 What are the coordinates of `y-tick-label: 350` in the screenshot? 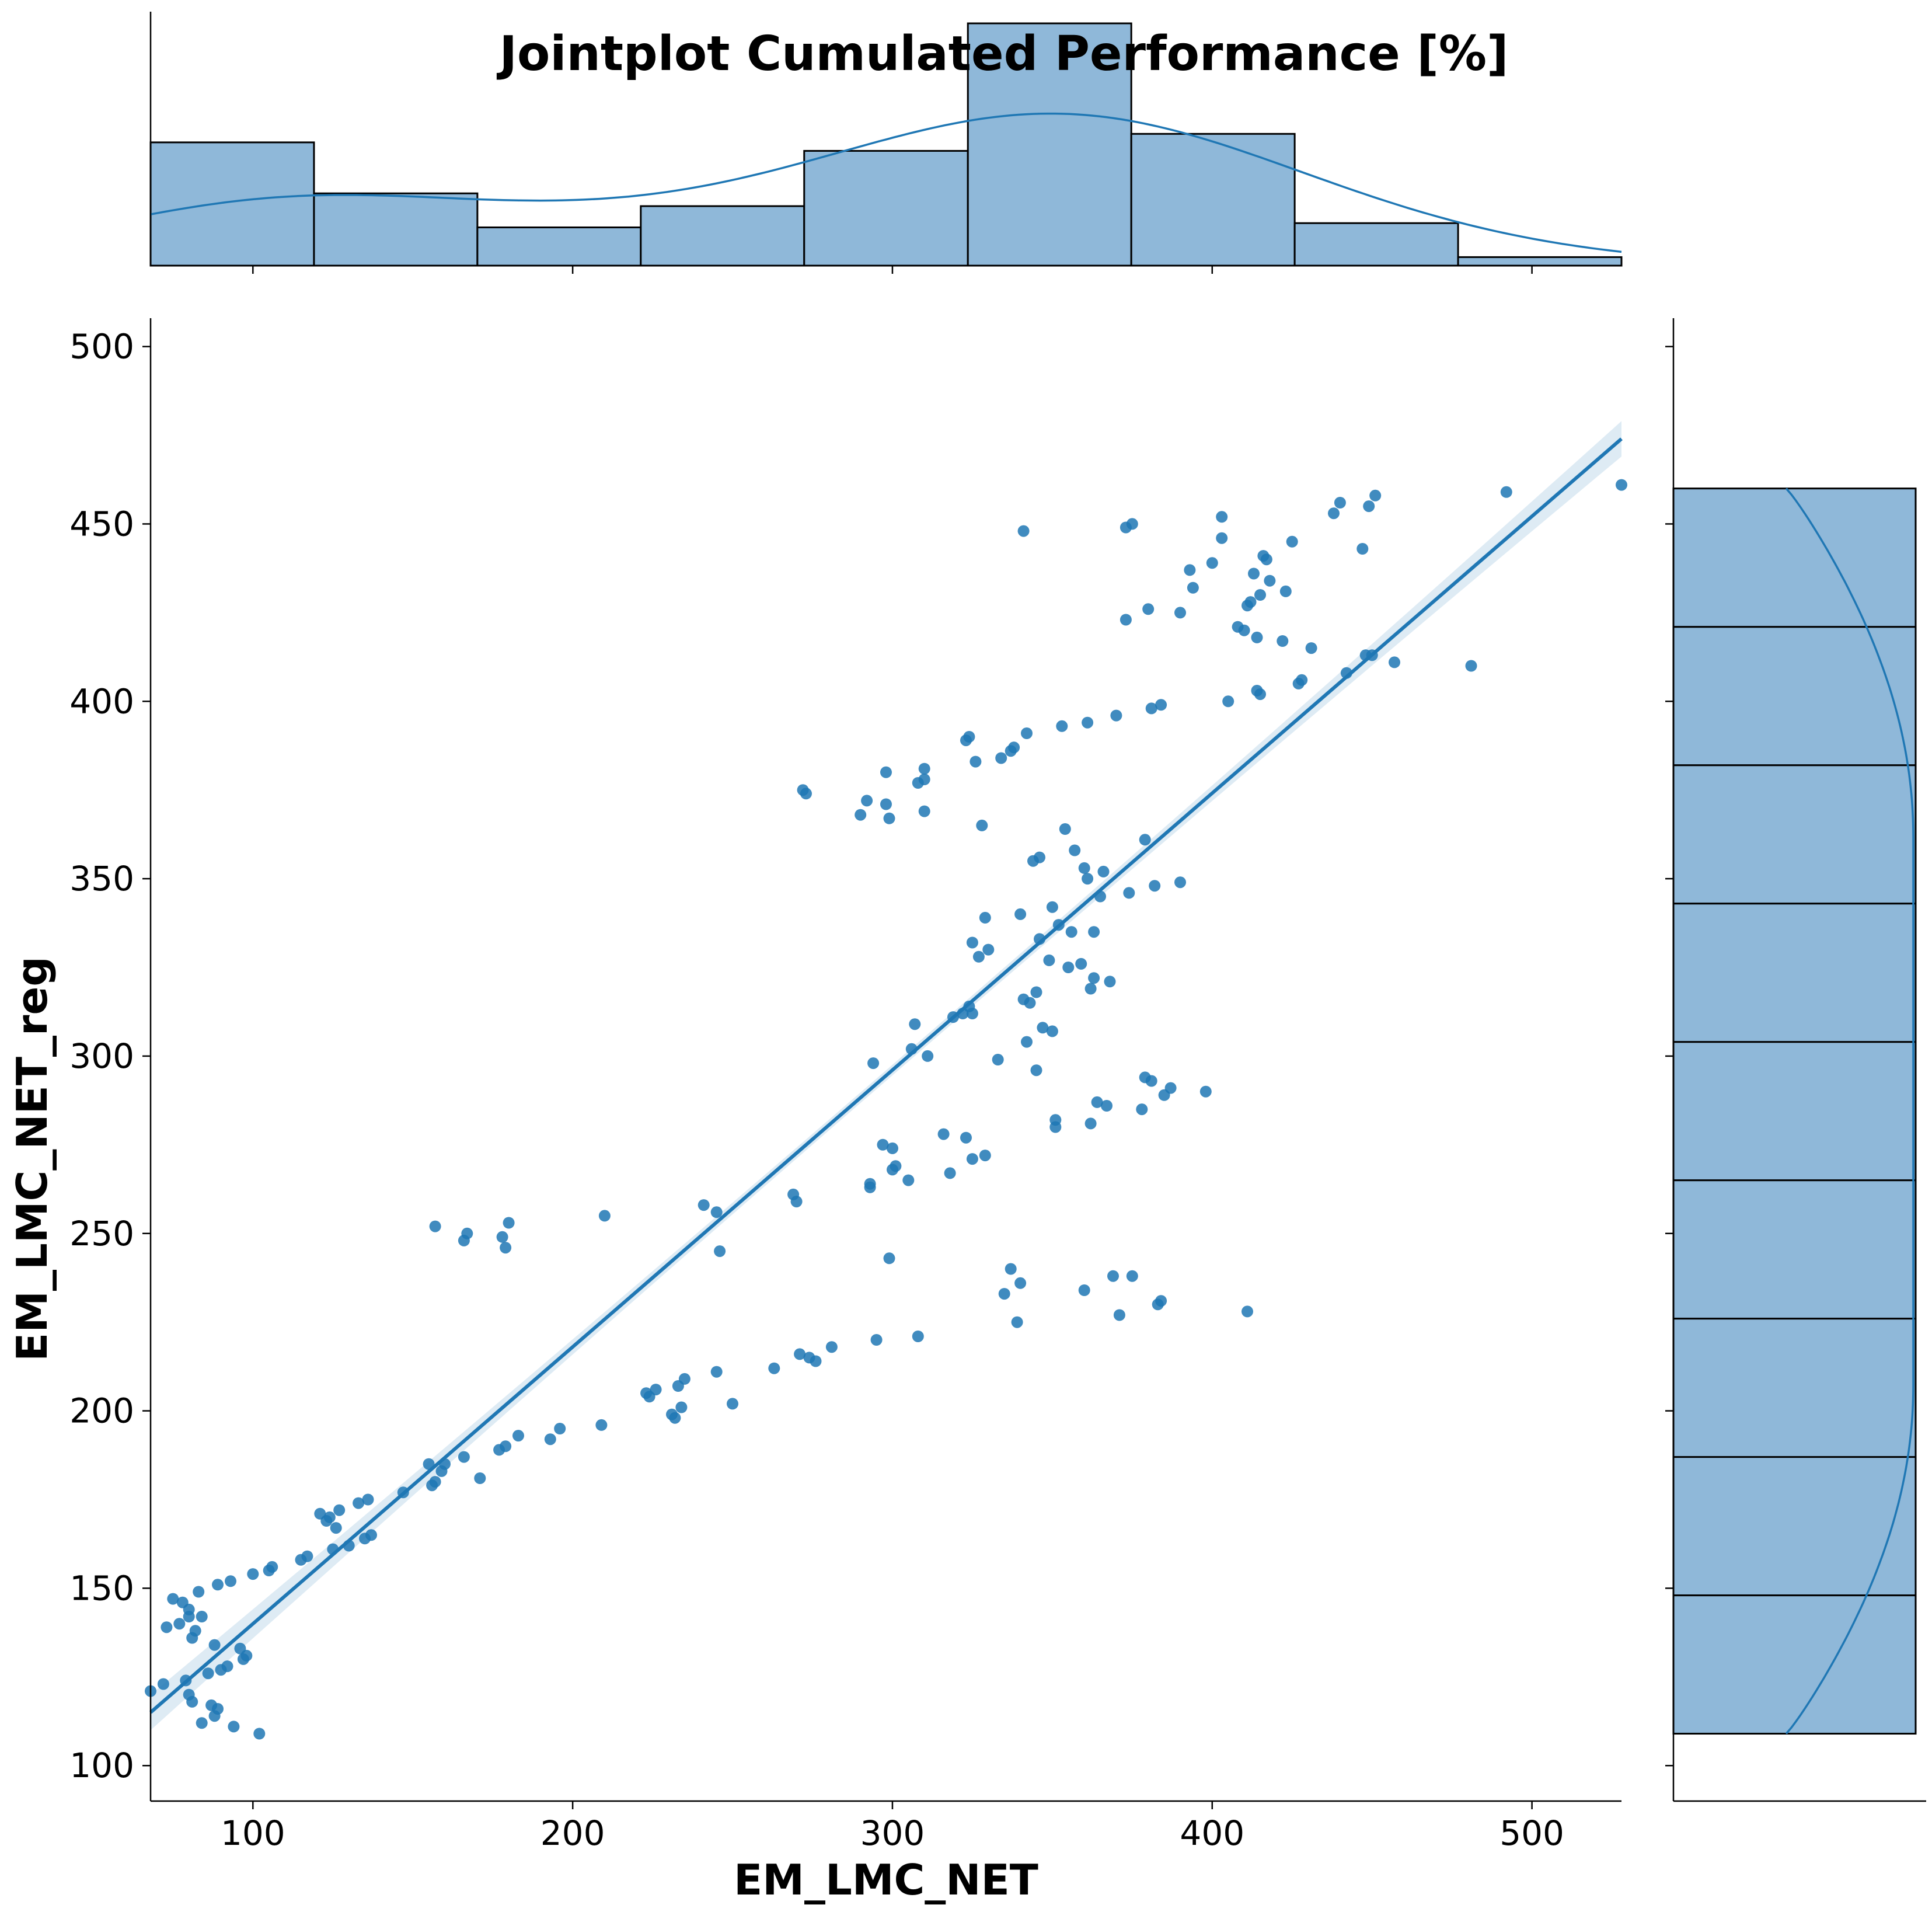 It's located at (101, 878).